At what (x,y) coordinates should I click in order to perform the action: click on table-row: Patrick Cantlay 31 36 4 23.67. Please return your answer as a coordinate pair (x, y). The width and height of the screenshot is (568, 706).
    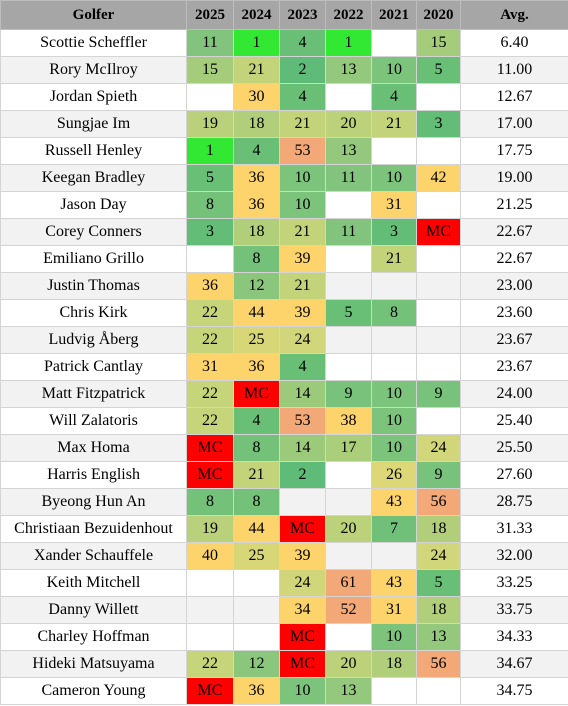
    Looking at the image, I should click on (284, 367).